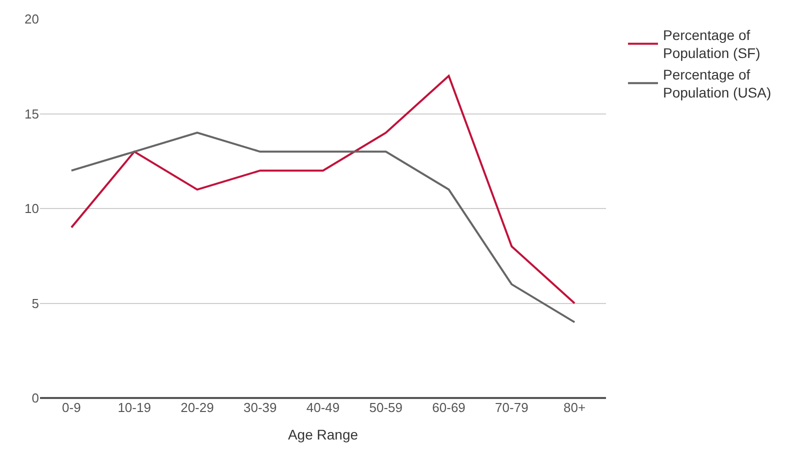  What do you see at coordinates (449, 407) in the screenshot?
I see `x-tick-label: 60-69` at bounding box center [449, 407].